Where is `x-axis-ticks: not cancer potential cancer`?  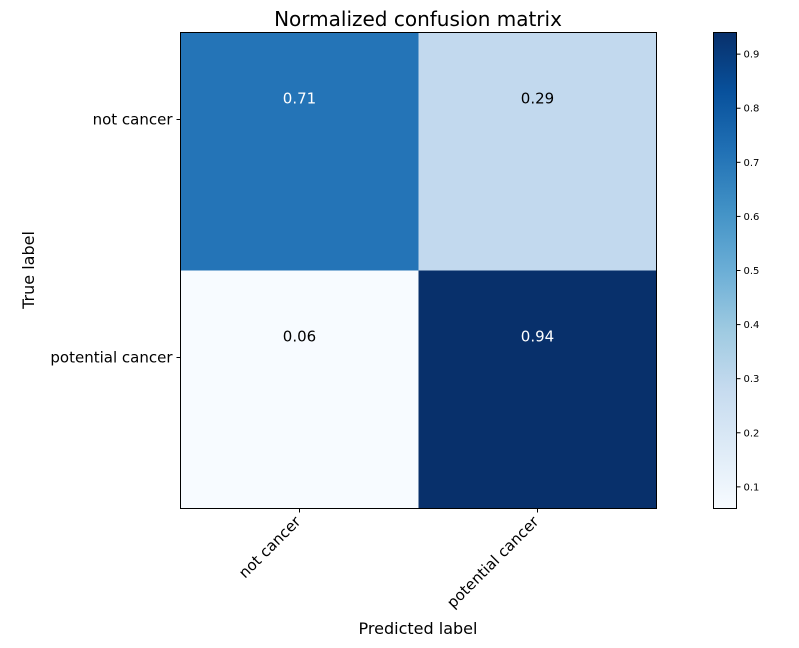
x-axis-ticks: not cancer potential cancer is located at coordinates (389, 560).